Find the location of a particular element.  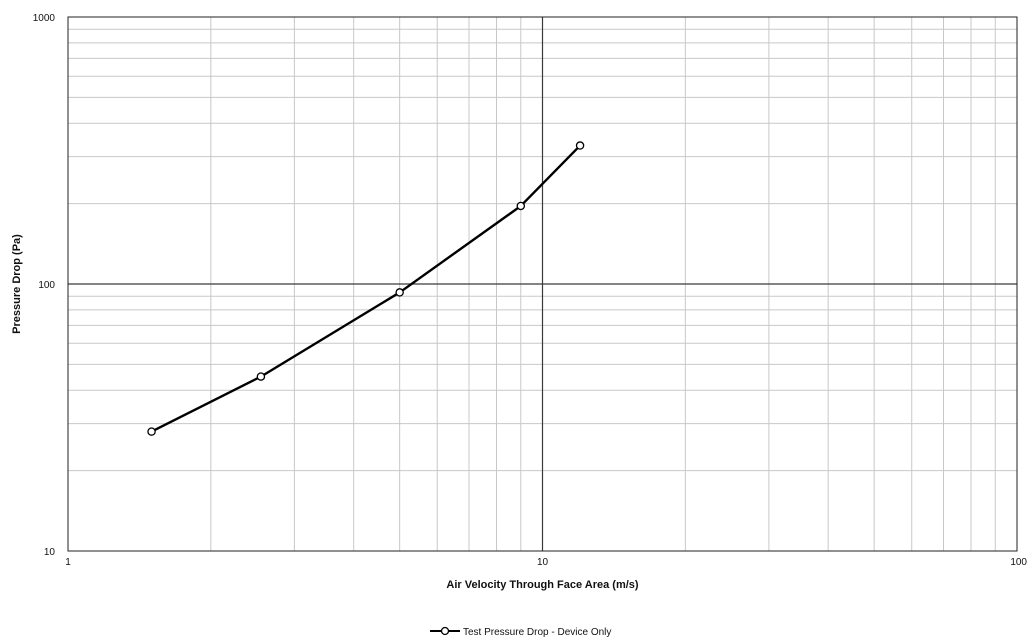

x-tick-labels: 1 10 100 is located at coordinates (546, 562).